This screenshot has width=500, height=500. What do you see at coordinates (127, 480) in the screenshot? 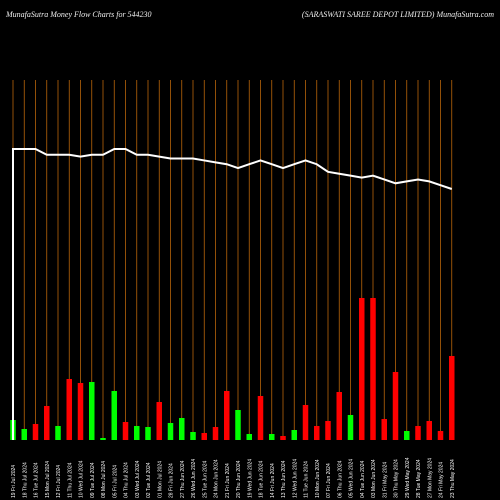
I see `x-tick-label: 04 Thu Jul 2024` at bounding box center [127, 480].